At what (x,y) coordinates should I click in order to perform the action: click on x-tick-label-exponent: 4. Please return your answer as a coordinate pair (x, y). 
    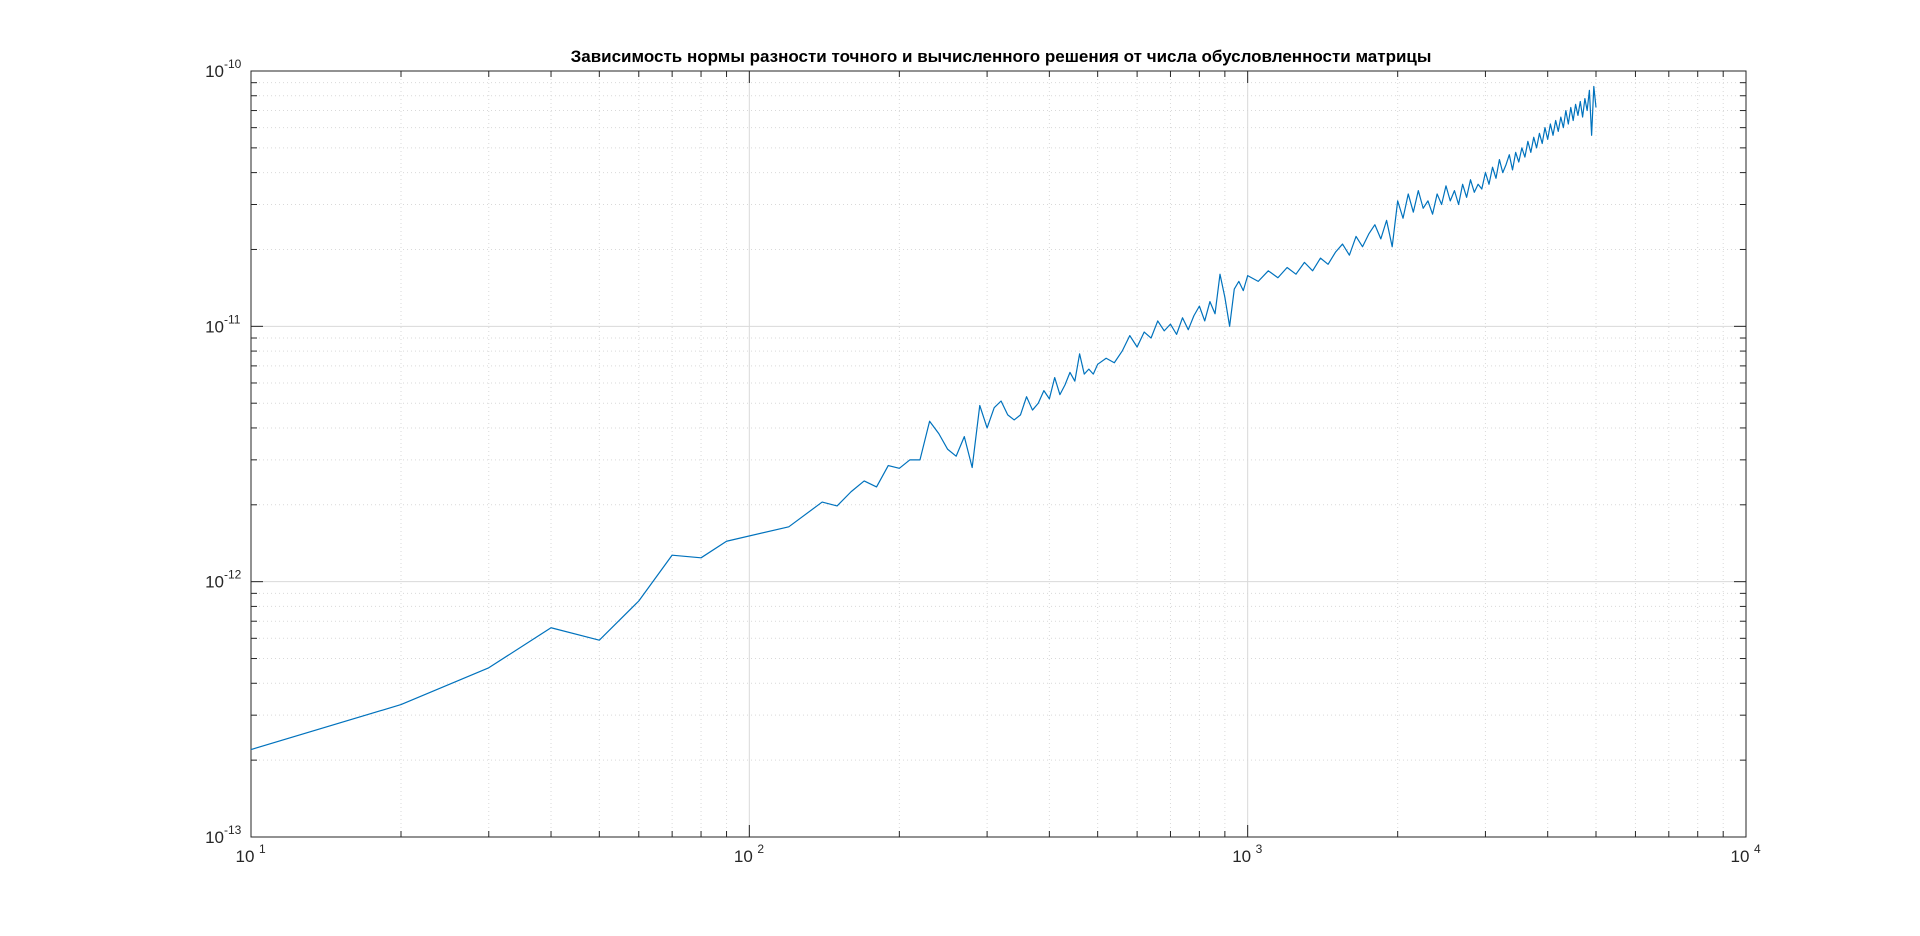
    Looking at the image, I should click on (1757, 849).